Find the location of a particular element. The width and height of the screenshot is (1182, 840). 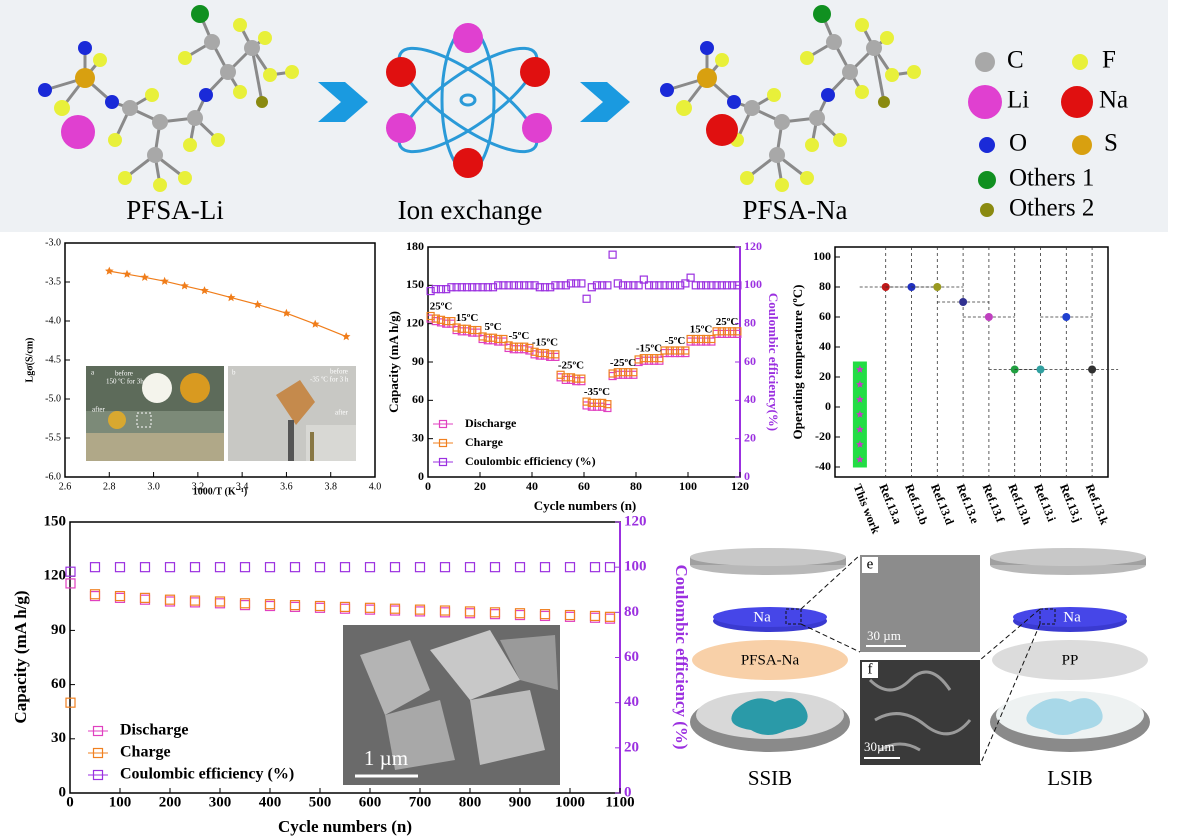

x-tick-label: 2.6 is located at coordinates (65, 486).